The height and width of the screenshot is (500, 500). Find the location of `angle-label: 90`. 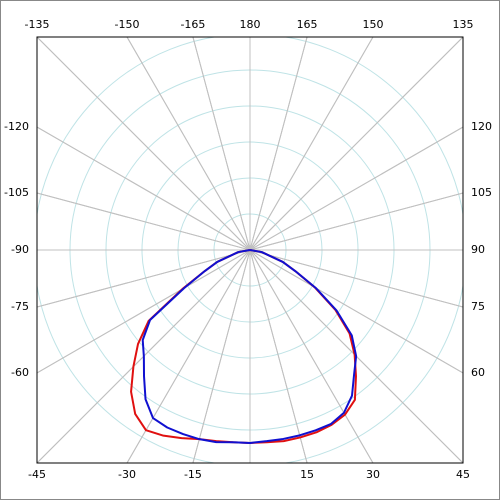

angle-label: 90 is located at coordinates (478, 249).